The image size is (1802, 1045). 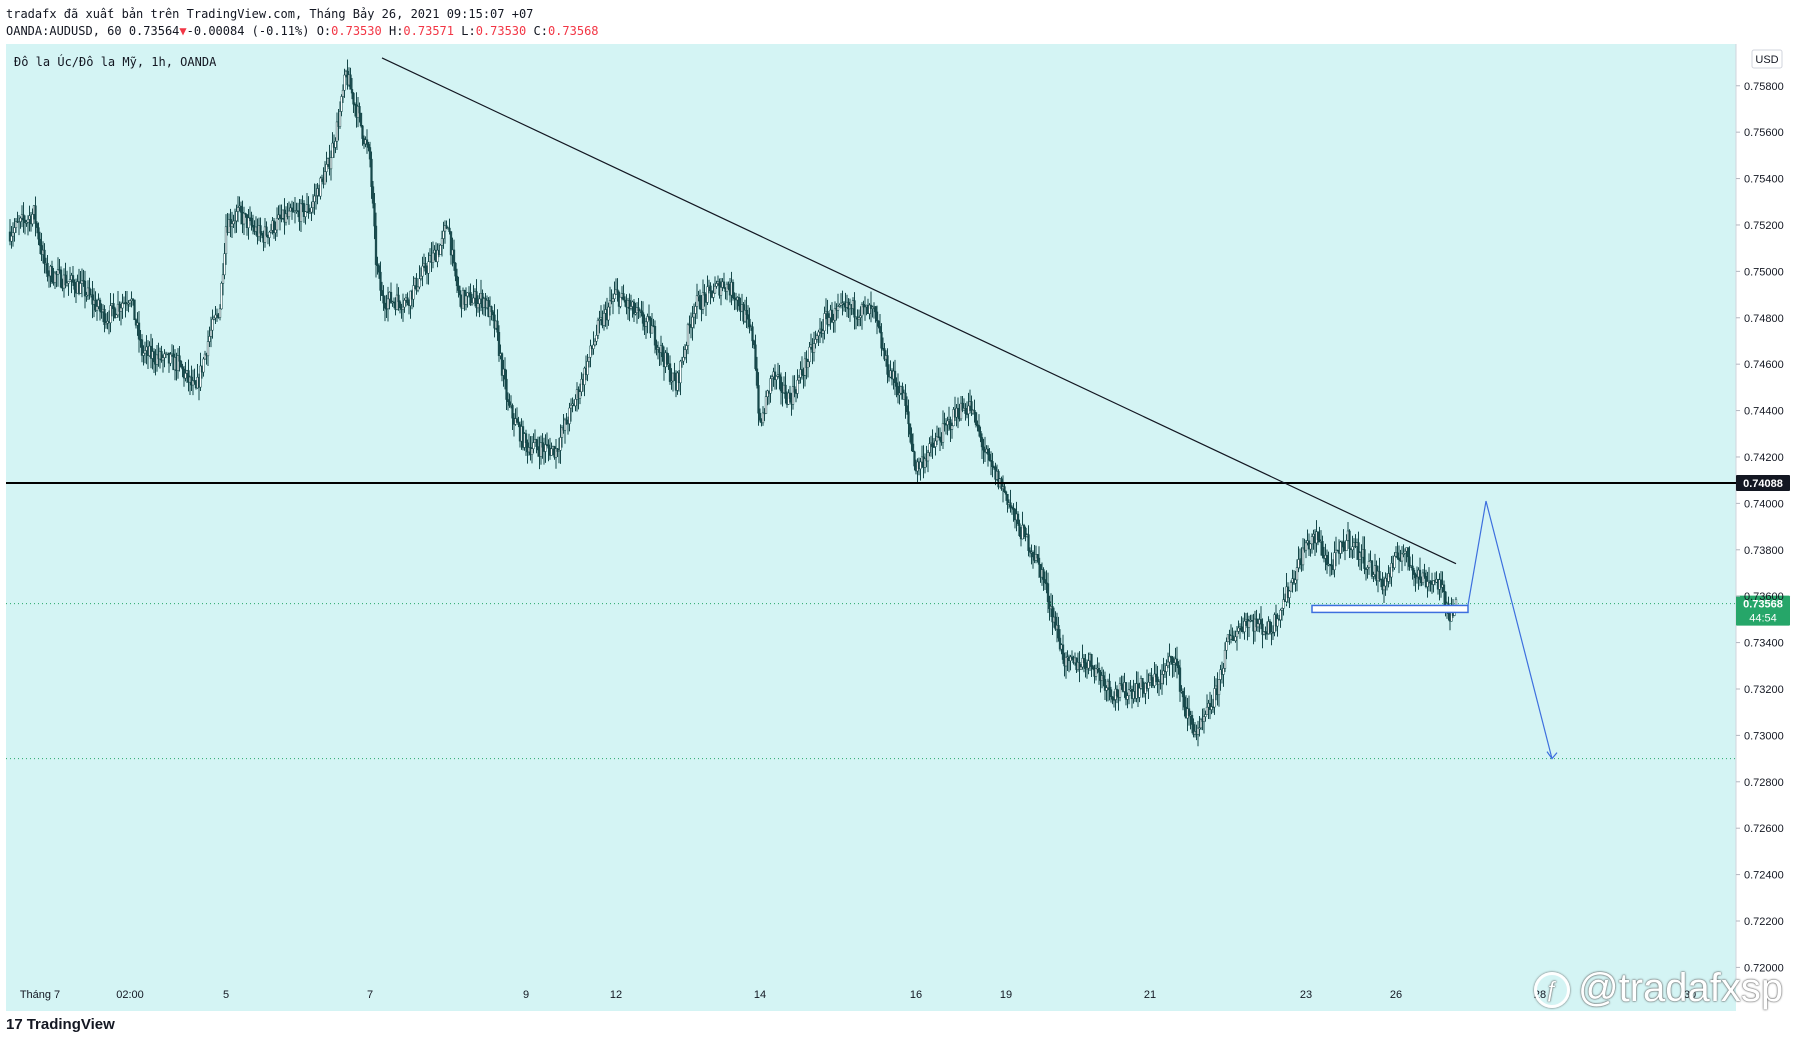 I want to click on price-tick-label: 0.75800, so click(x=1764, y=87).